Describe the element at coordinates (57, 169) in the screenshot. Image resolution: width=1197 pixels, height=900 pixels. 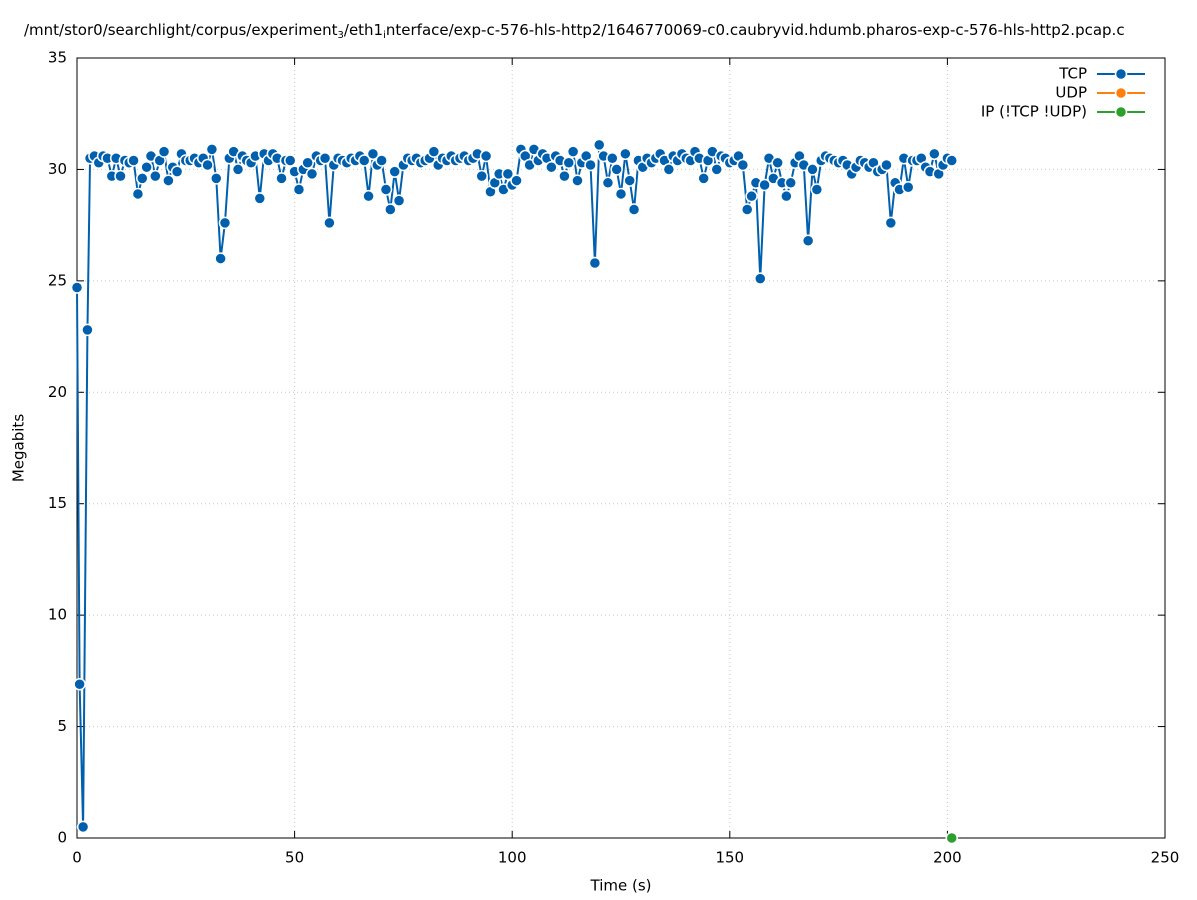
I see `y-tick-label: 30` at that location.